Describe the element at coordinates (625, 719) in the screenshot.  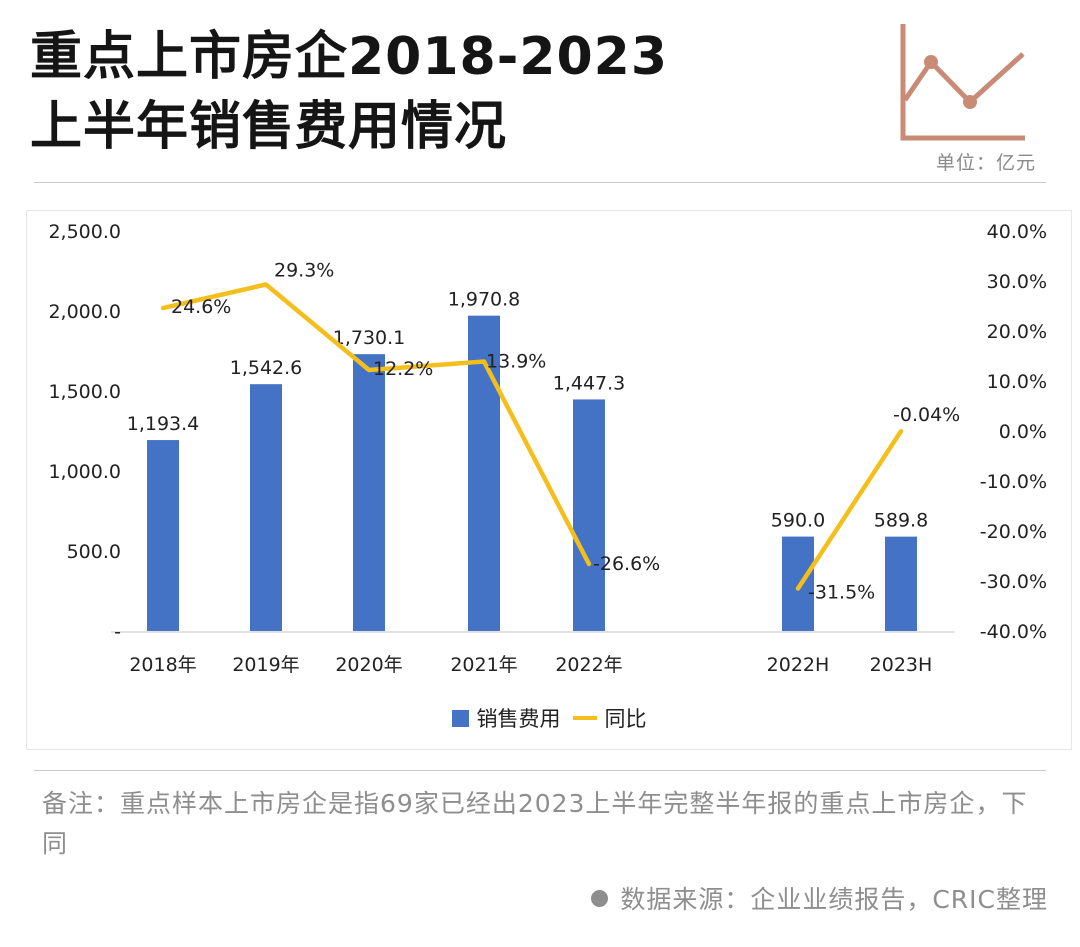
I see `legend-line-label: 同比` at that location.